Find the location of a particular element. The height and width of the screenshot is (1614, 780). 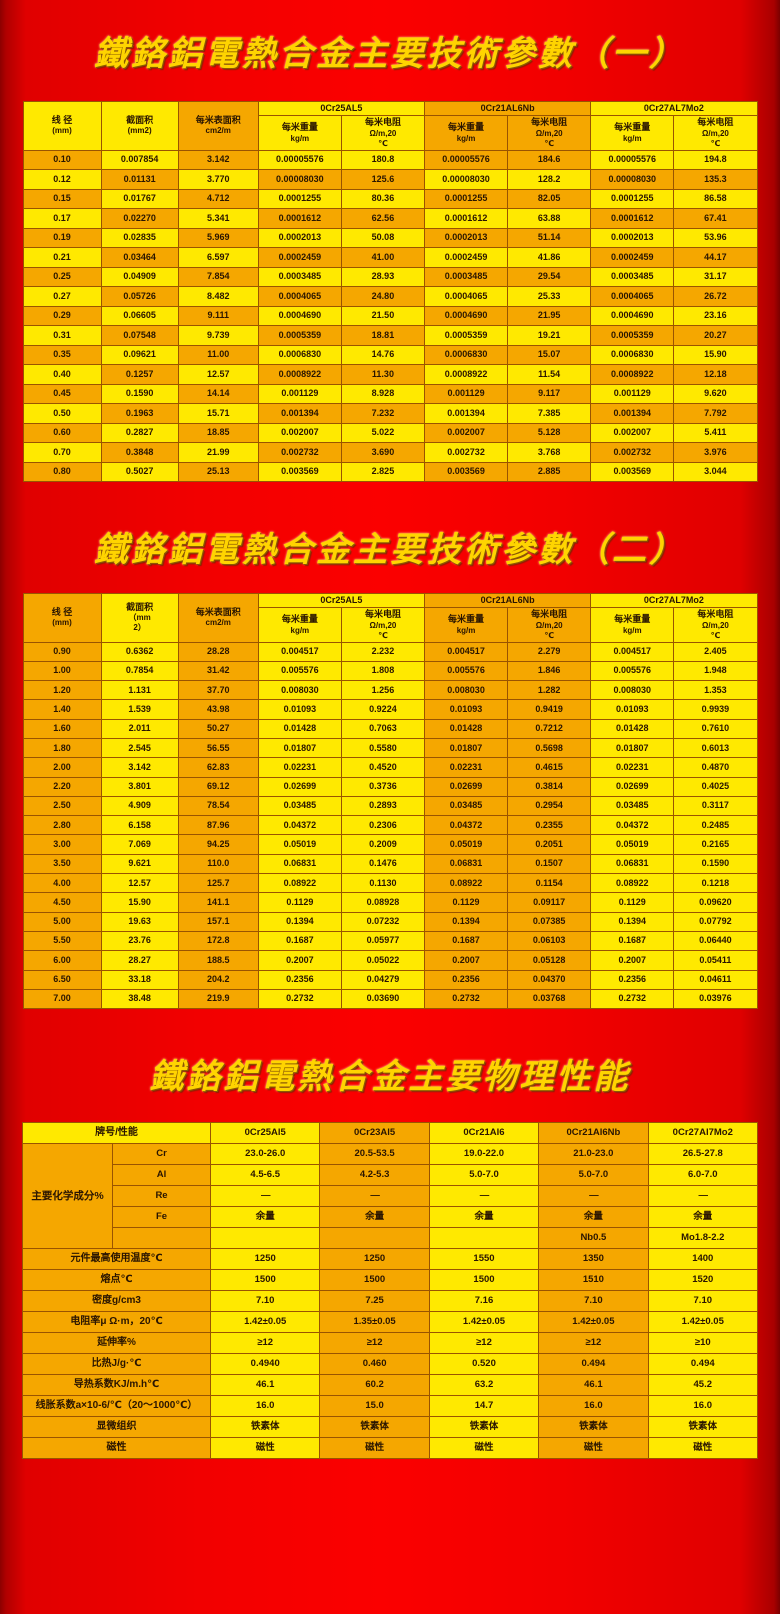

table-cell: 86.58 is located at coordinates (715, 198).